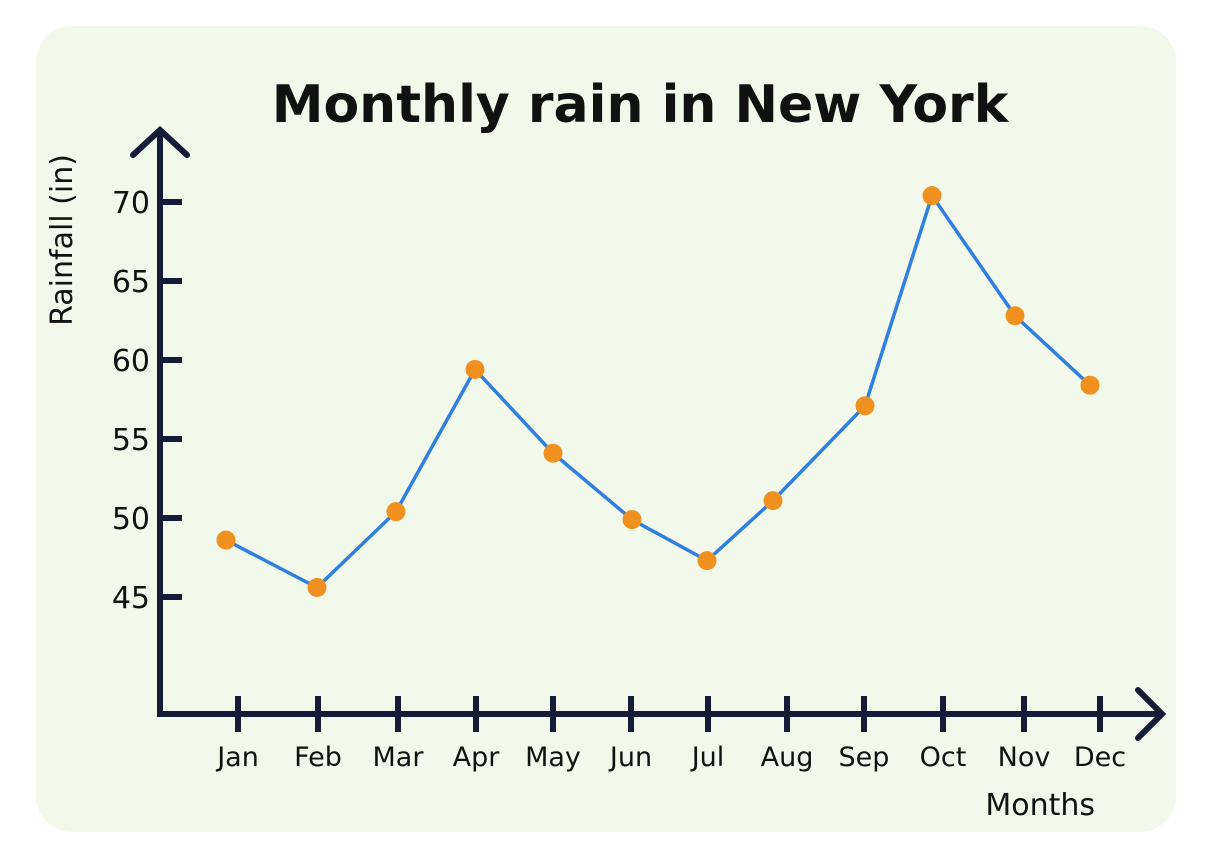  What do you see at coordinates (131, 440) in the screenshot?
I see `y-tick-label: 55` at bounding box center [131, 440].